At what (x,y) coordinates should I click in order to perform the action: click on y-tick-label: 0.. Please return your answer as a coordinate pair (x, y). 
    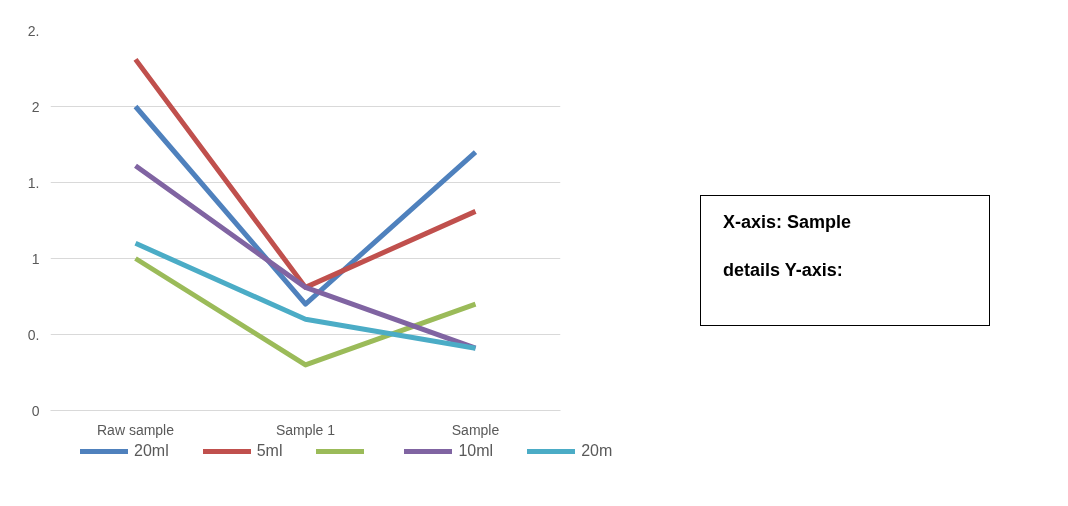
    Looking at the image, I should click on (33, 334).